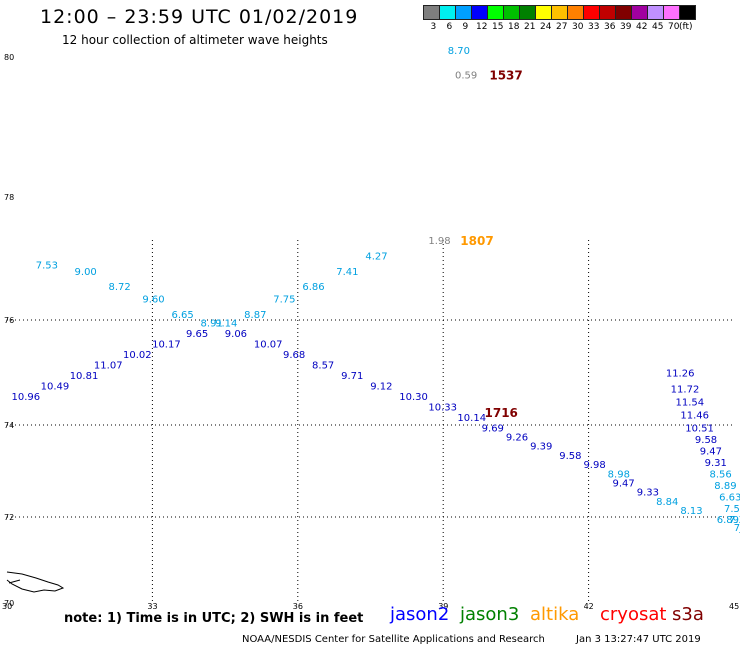  What do you see at coordinates (667, 502) in the screenshot?
I see `wave-height-label: 8.84` at bounding box center [667, 502].